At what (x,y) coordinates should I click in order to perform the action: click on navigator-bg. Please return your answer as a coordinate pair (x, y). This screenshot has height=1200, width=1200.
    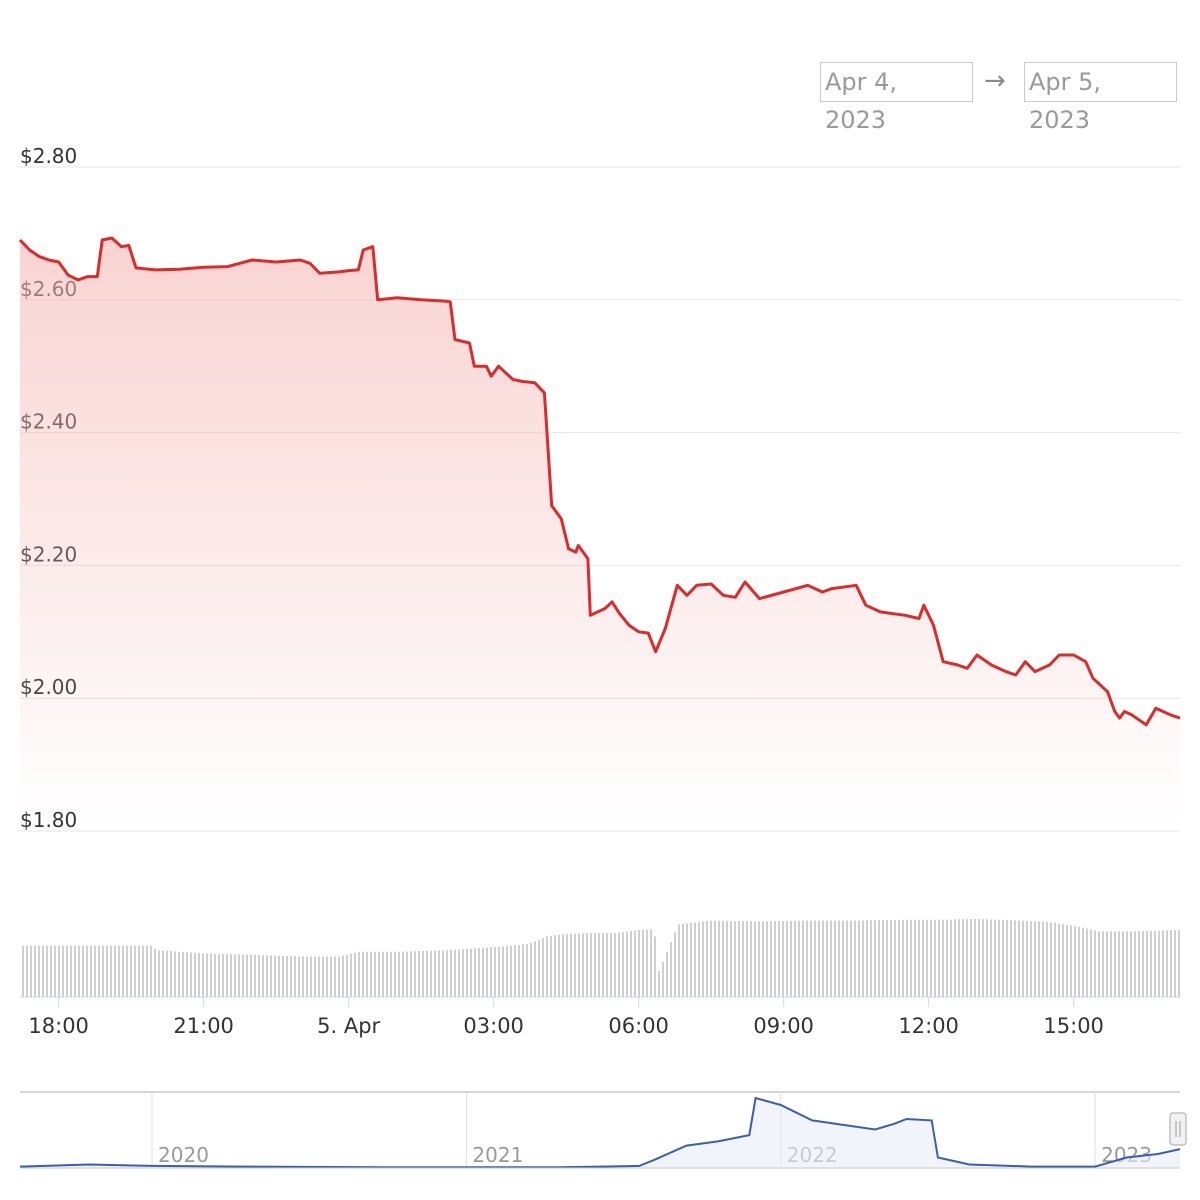
    Looking at the image, I should click on (600, 1130).